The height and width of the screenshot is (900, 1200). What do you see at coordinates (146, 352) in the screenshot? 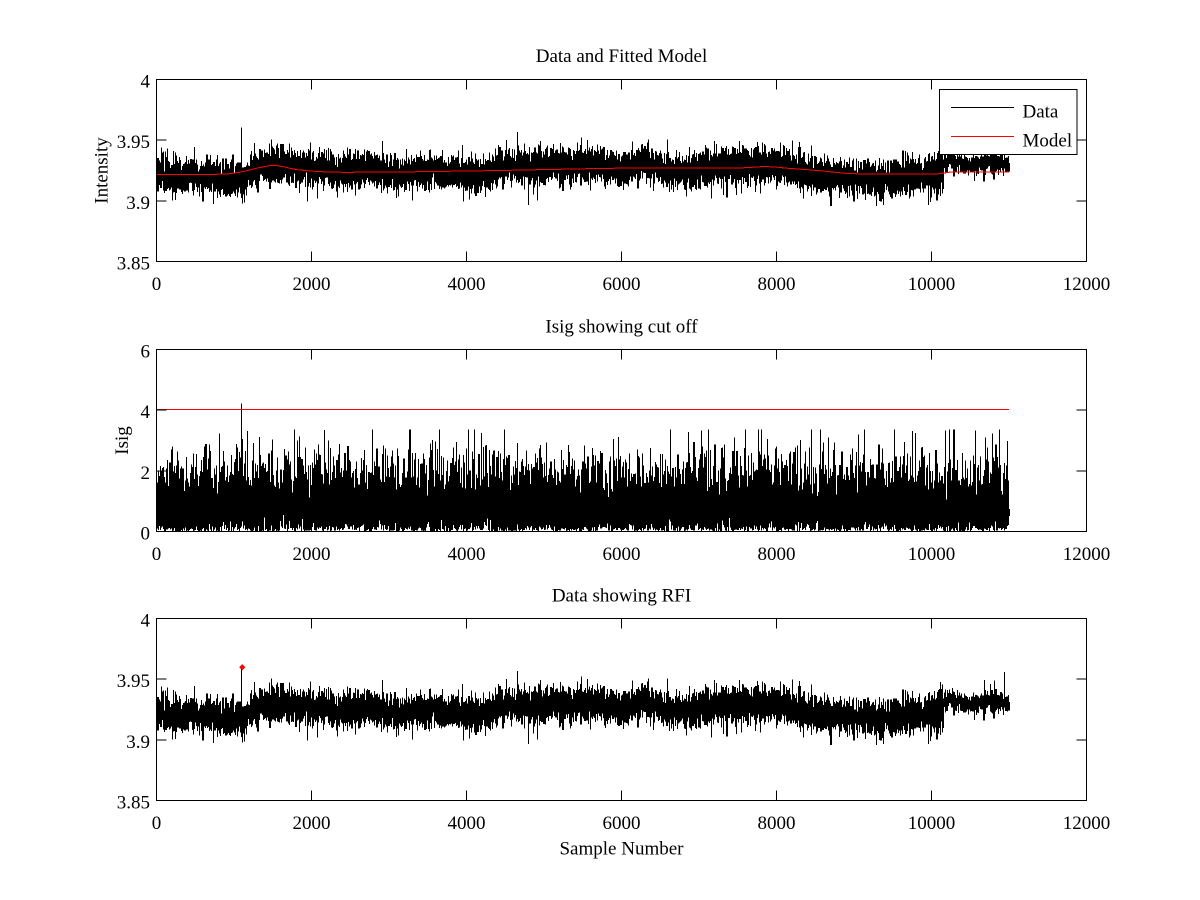
I see `svg-text: 6` at bounding box center [146, 352].